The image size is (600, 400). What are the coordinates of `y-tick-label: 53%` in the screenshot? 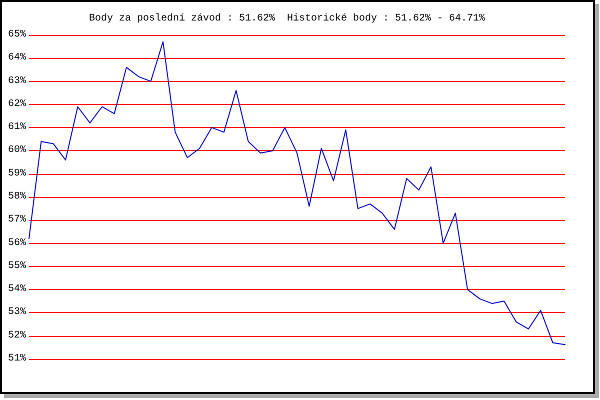 It's located at (17, 312).